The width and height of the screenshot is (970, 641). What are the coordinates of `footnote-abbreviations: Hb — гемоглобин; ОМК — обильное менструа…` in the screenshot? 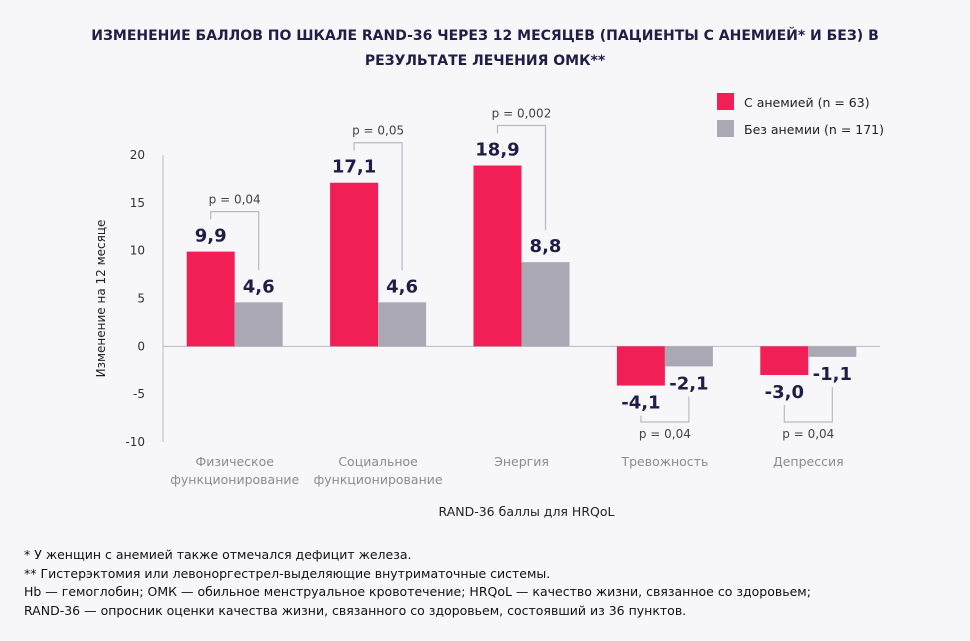 It's located at (417, 591).